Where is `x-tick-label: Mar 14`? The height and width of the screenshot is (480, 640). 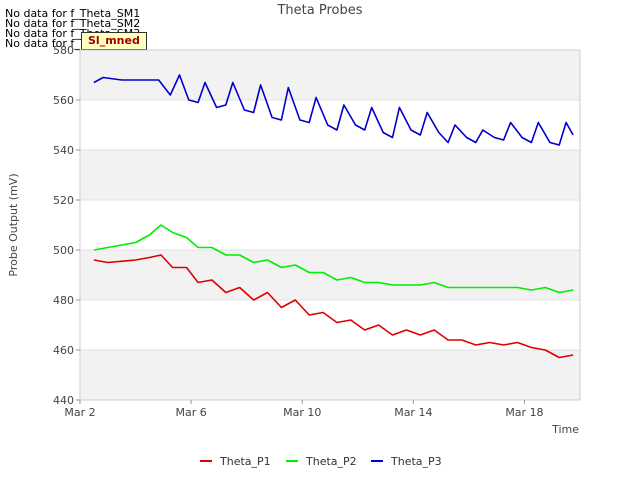 x-tick-label: Mar 14 is located at coordinates (413, 412).